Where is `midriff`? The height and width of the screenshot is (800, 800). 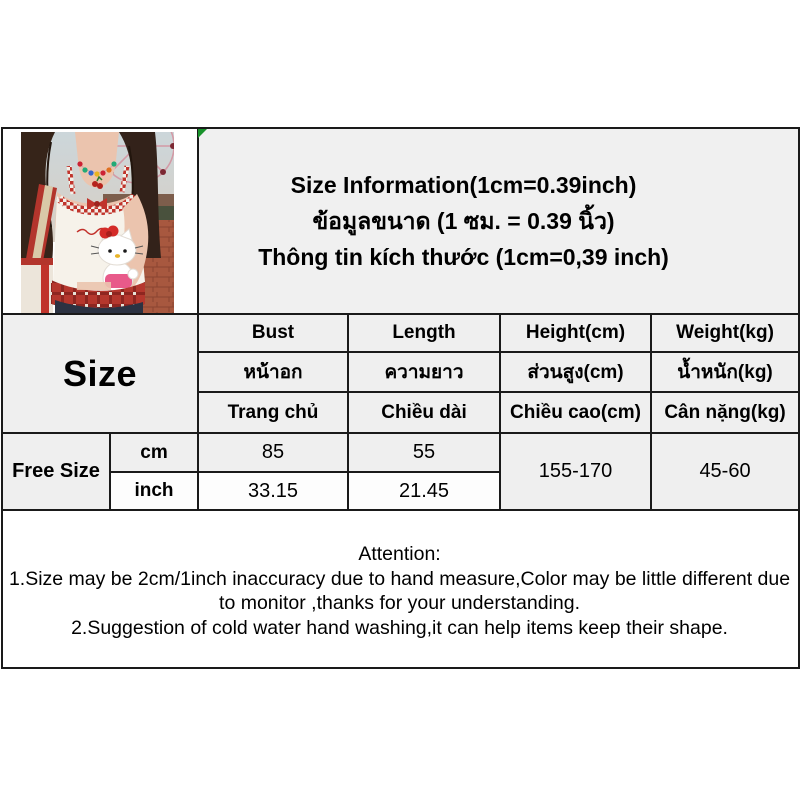
midriff is located at coordinates (94, 286).